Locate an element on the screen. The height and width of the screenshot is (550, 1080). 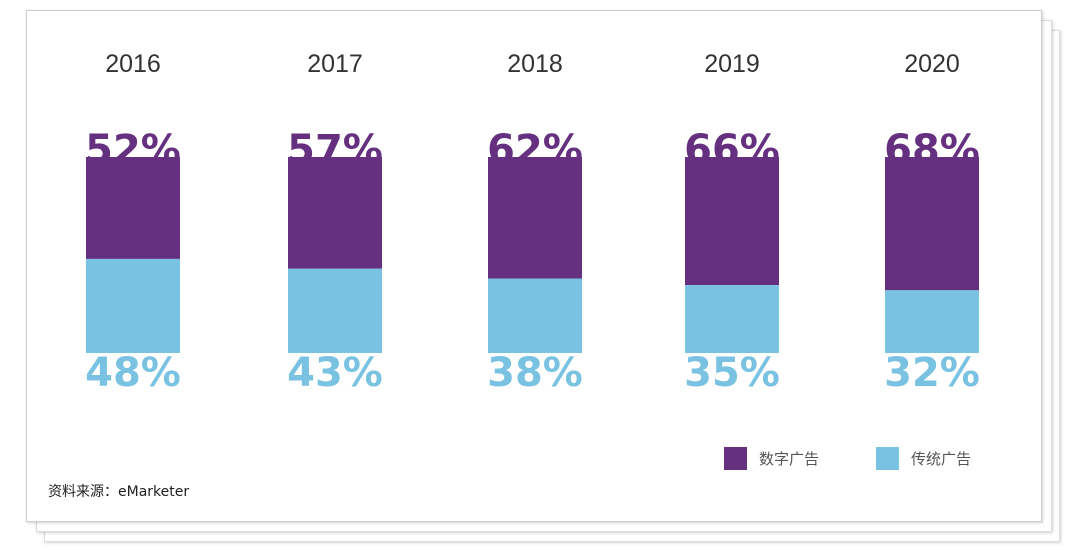
bar-traditional-2016 is located at coordinates (133, 305).